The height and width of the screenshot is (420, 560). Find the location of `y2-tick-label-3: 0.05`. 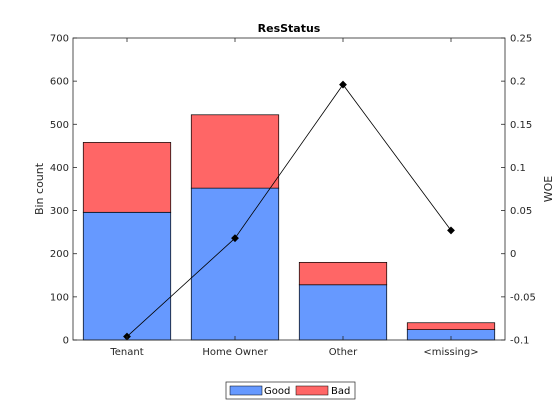

y2-tick-label-3: 0.05 is located at coordinates (521, 211).